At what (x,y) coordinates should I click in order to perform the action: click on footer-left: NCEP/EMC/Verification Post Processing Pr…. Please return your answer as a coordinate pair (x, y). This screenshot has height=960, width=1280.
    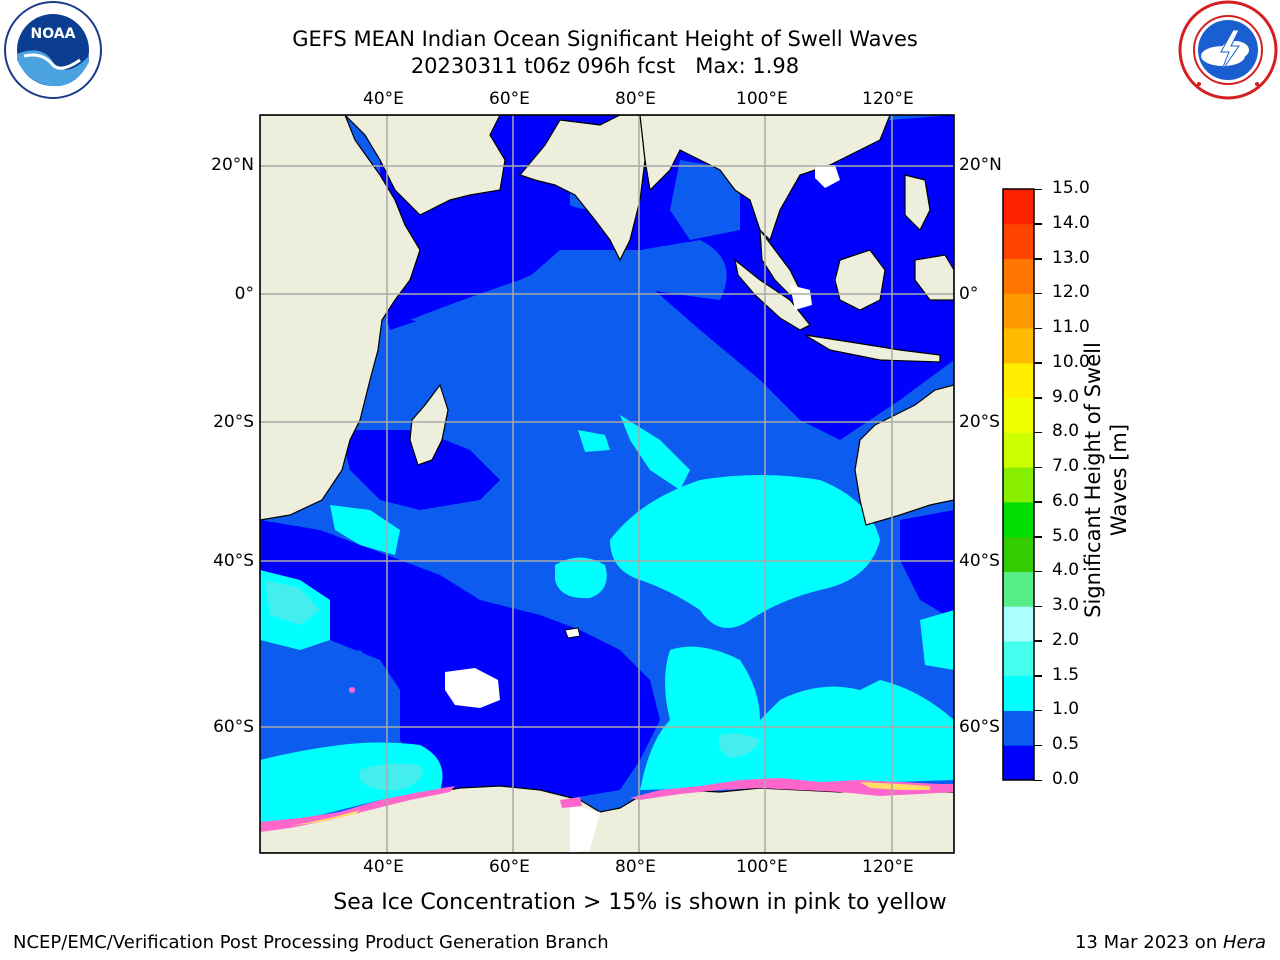
    Looking at the image, I should click on (311, 942).